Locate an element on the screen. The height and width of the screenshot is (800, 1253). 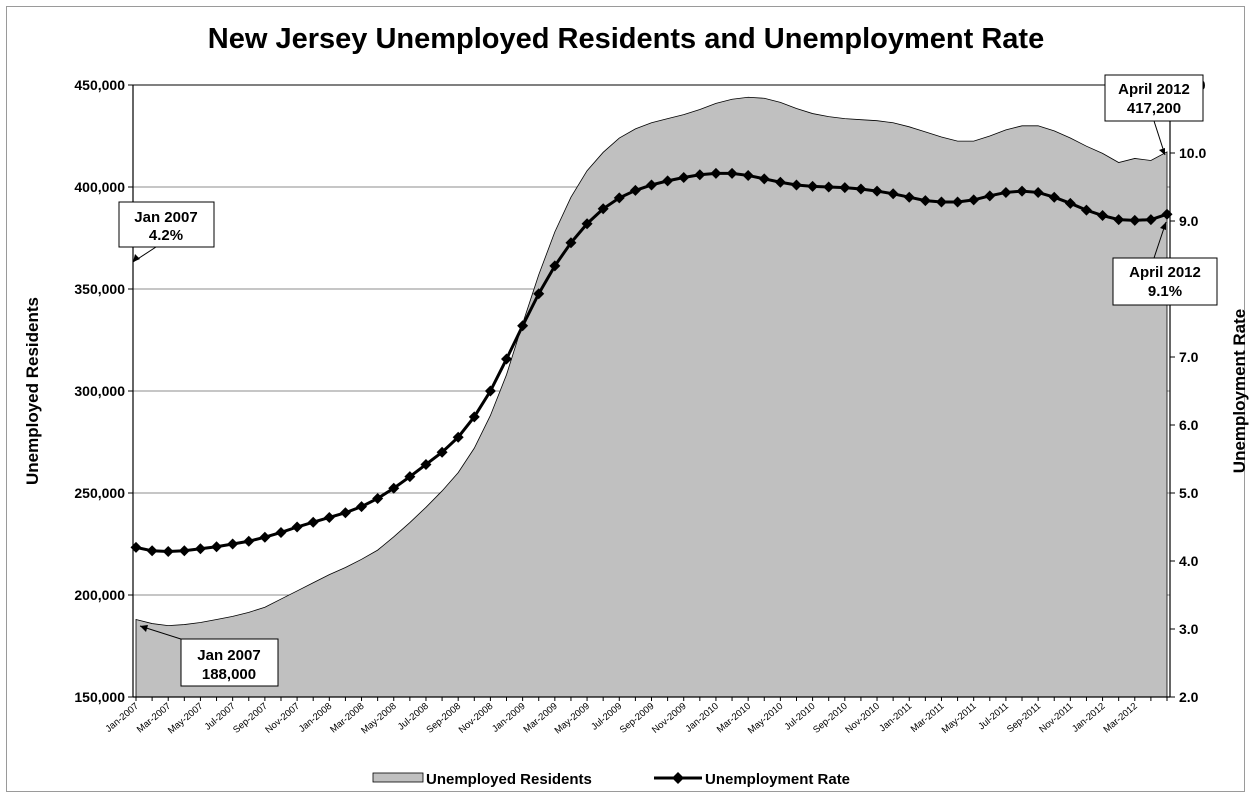
x-tick-label: Jan-2011 is located at coordinates (895, 717).